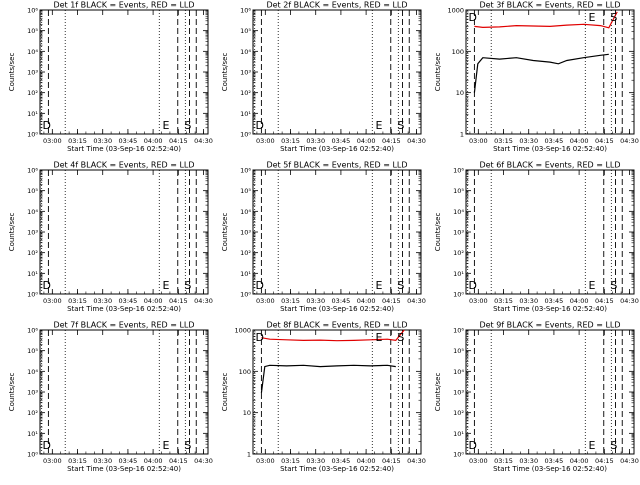 Image resolution: width=640 pixels, height=485 pixels. What do you see at coordinates (247, 413) in the screenshot?
I see `ytick-label: 10` at bounding box center [247, 413].